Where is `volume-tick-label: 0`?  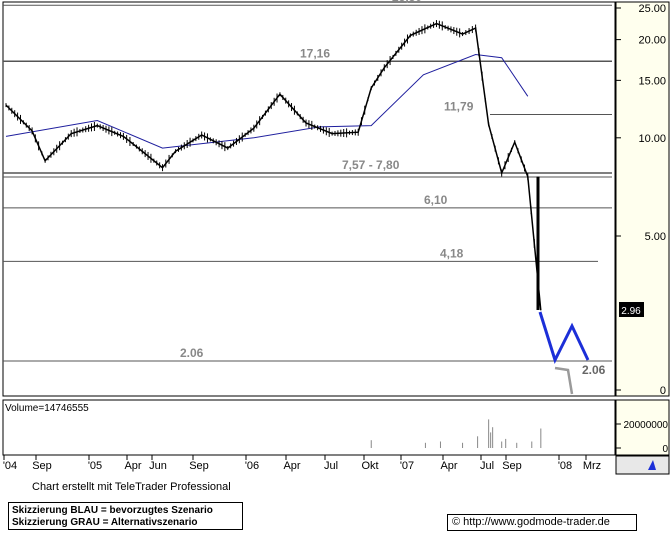 volume-tick-label: 0 is located at coordinates (665, 449).